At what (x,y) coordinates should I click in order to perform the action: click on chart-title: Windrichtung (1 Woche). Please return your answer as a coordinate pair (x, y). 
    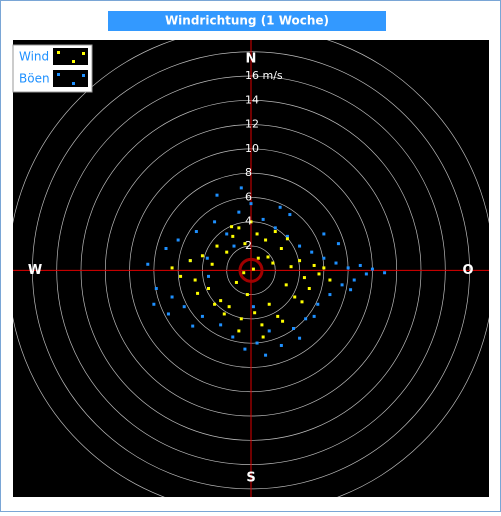
    Looking at the image, I should click on (247, 21).